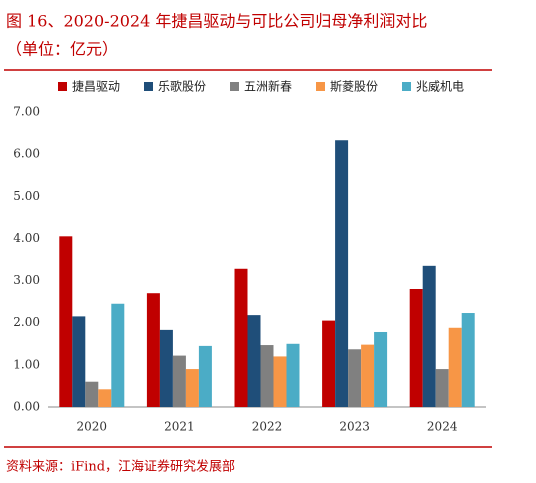  I want to click on x-tick-label: 2022, so click(267, 427).